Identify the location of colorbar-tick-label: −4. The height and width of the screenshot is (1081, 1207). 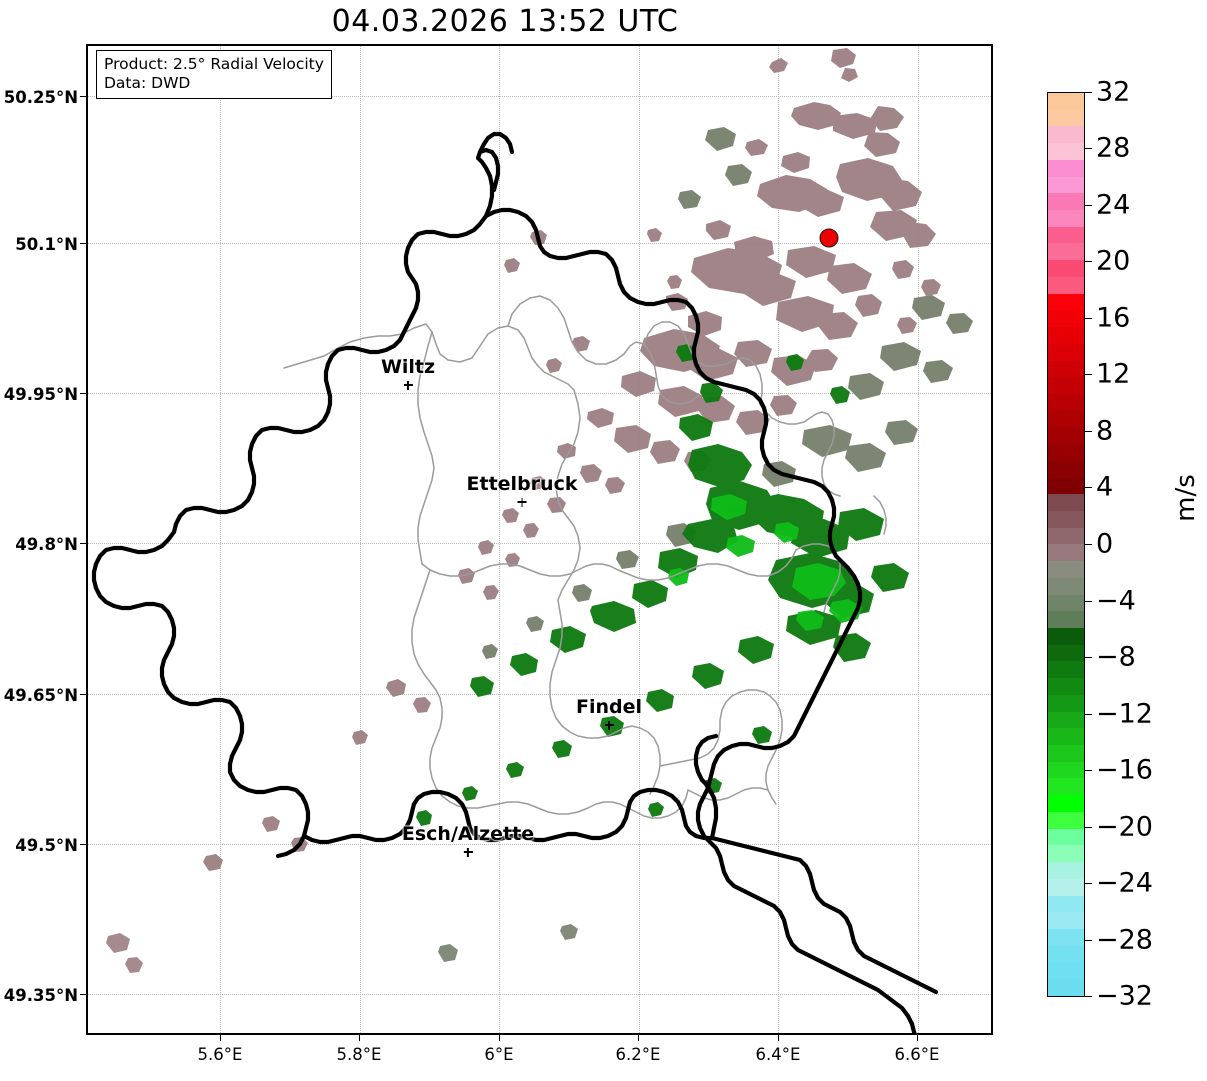
(1116, 601).